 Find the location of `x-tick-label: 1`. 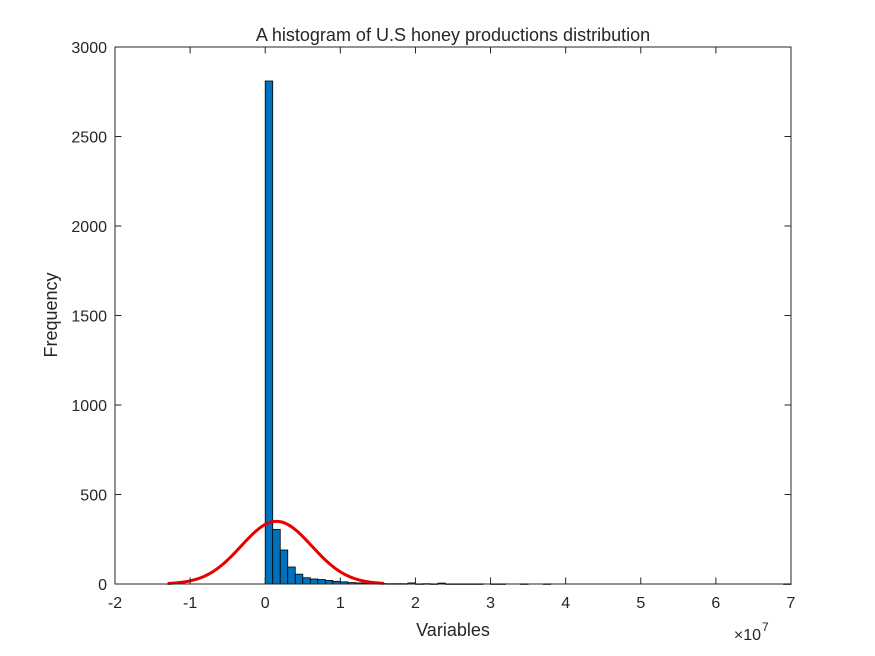

x-tick-label: 1 is located at coordinates (340, 603).